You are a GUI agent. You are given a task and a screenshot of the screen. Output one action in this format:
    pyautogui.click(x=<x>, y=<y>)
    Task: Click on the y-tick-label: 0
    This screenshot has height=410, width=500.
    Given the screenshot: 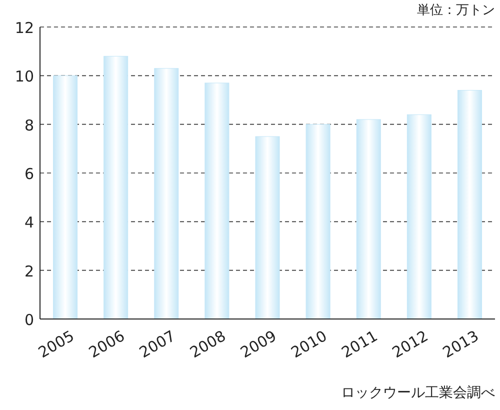 What is the action you would take?
    pyautogui.click(x=29, y=320)
    